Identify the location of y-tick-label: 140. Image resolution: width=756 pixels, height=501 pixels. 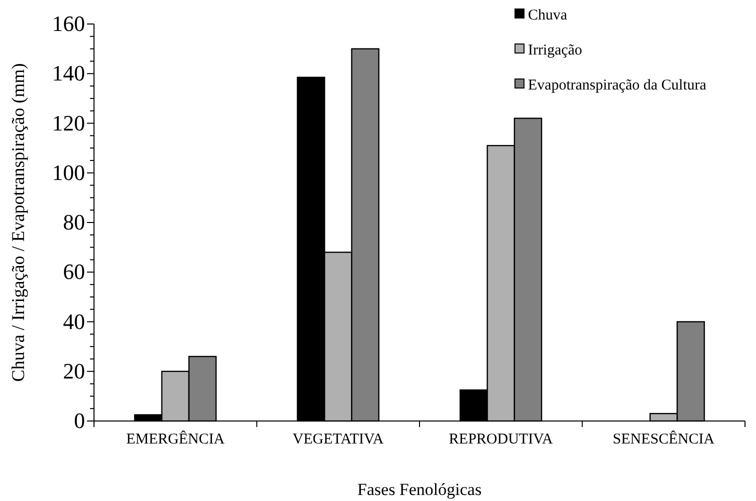
(68, 73).